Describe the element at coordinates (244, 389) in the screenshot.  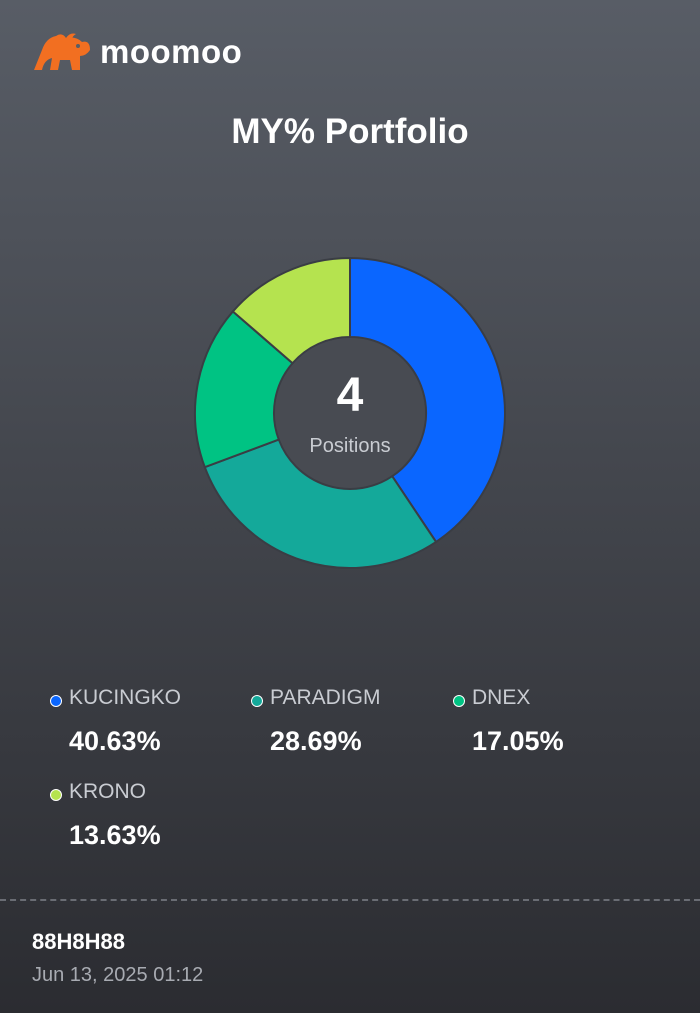
I see `donut-slice-dnex` at that location.